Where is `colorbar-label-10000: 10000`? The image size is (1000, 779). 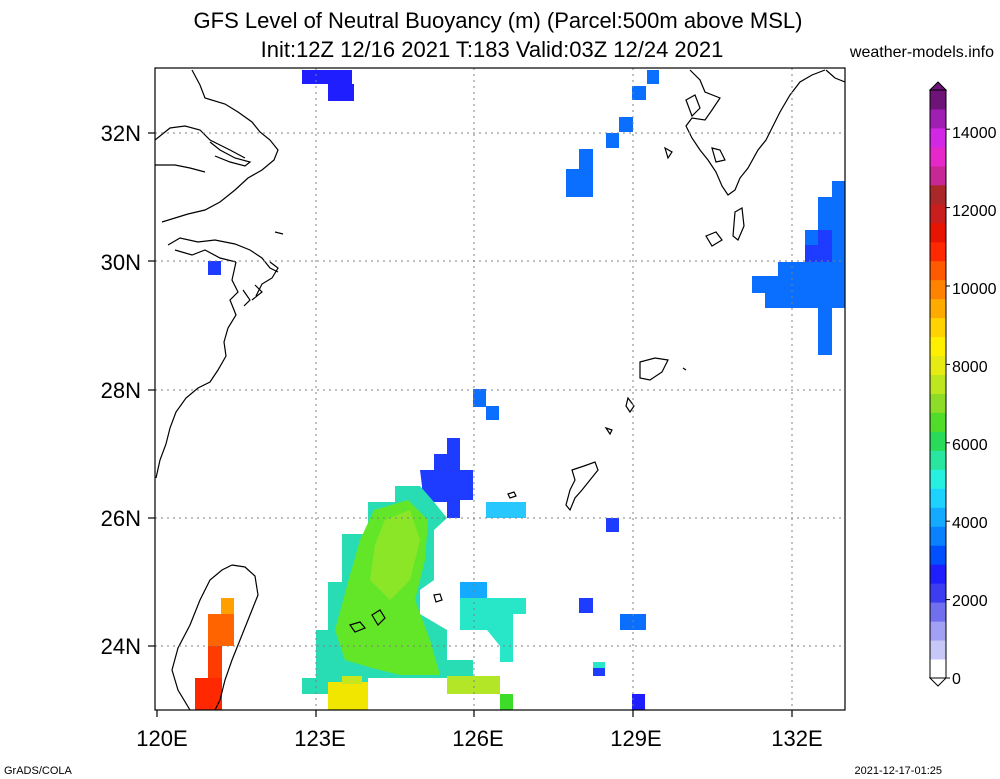
colorbar-label-10000: 10000 is located at coordinates (974, 289).